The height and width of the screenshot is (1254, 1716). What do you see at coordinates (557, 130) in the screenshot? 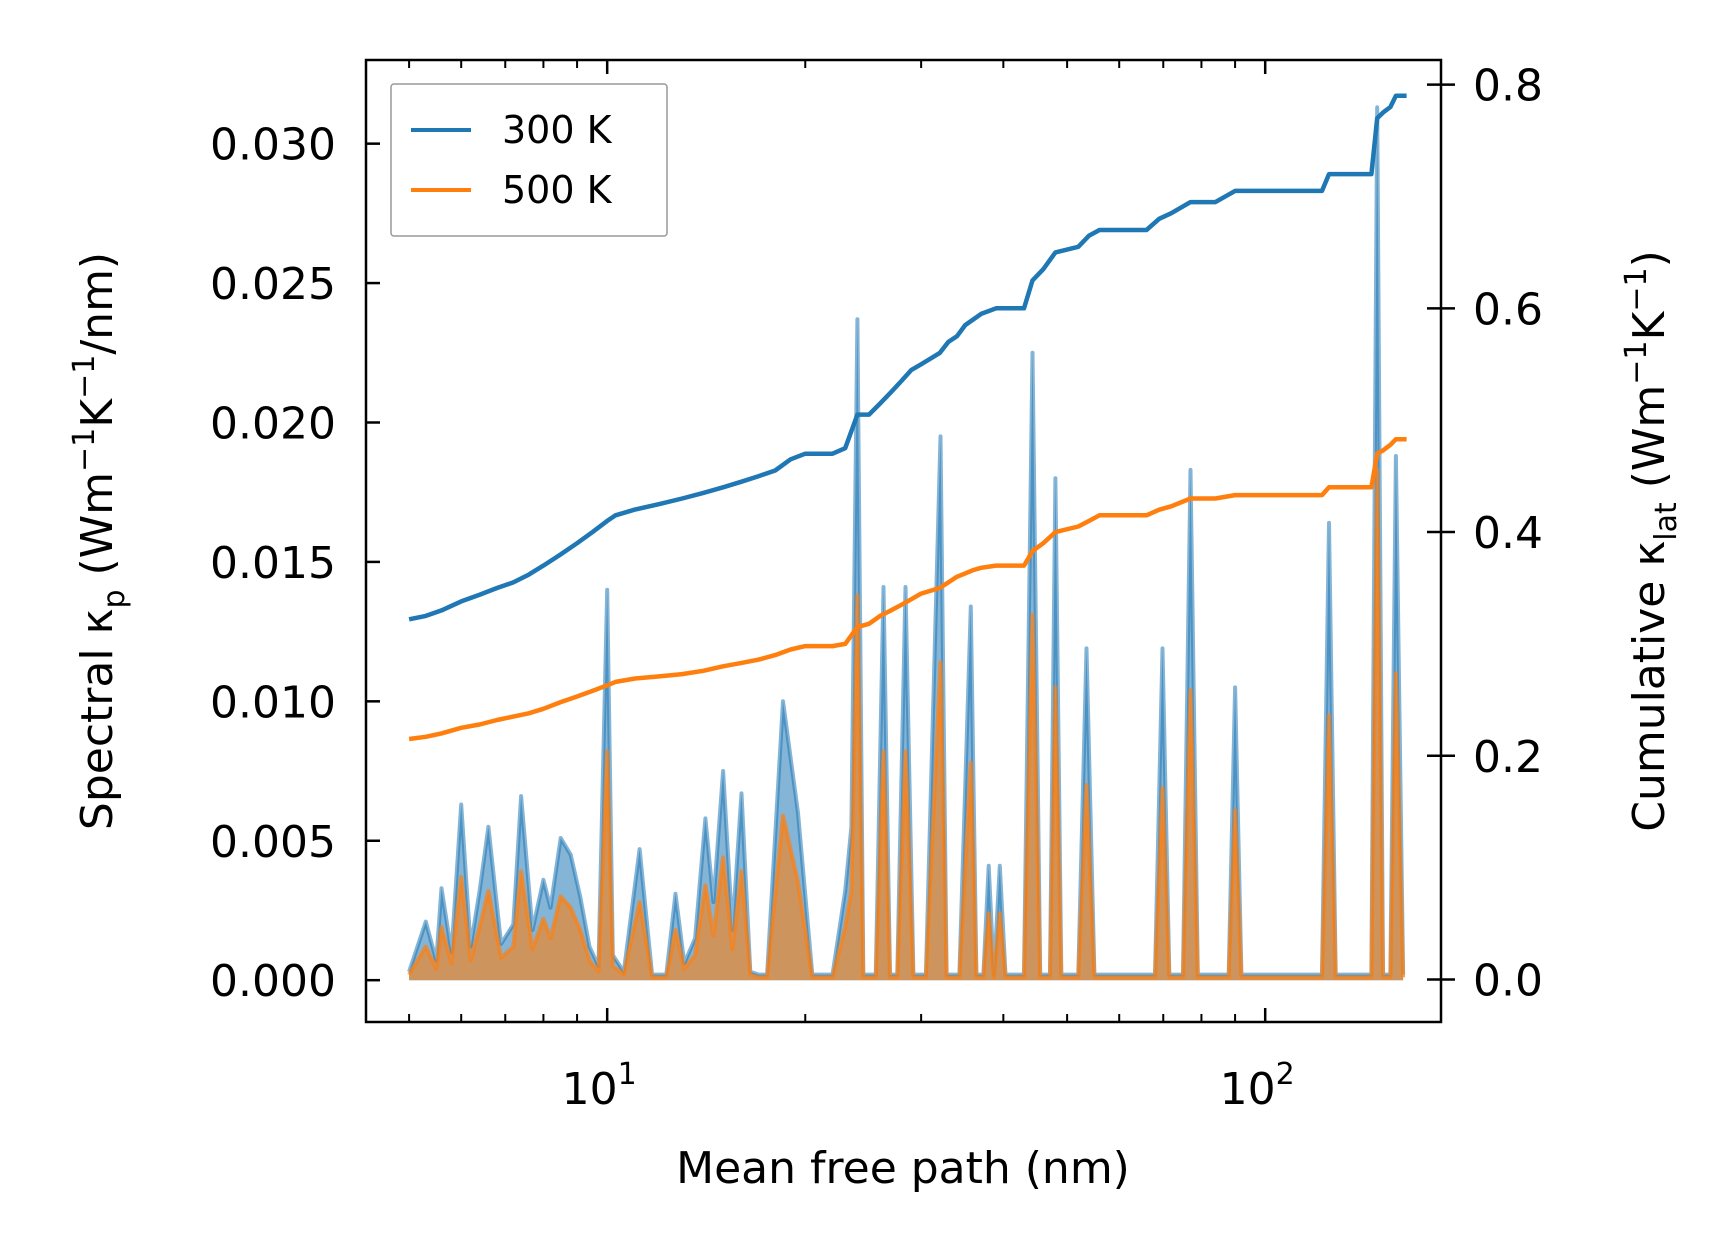
I see `legend-label-300k: 300 K` at bounding box center [557, 130].